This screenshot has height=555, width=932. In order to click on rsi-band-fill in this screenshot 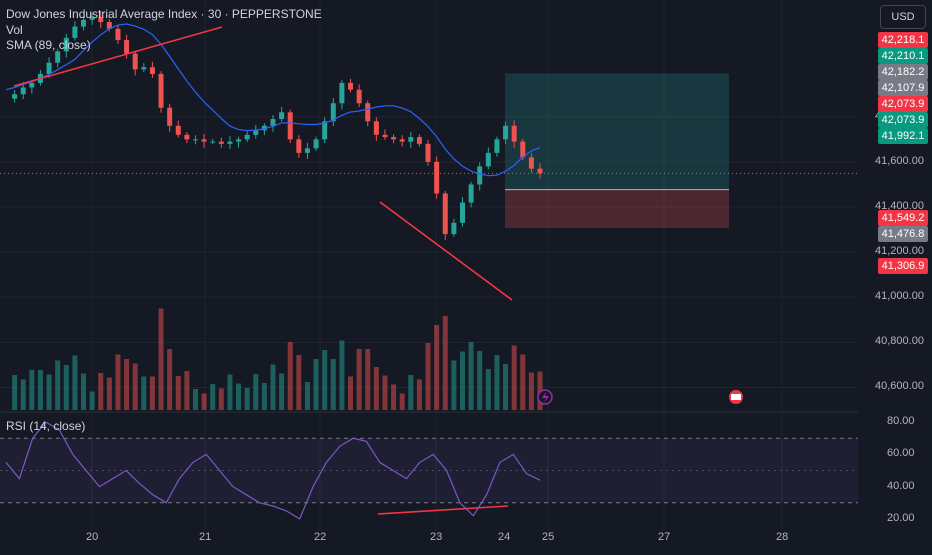, I will do `click(429, 470)`.